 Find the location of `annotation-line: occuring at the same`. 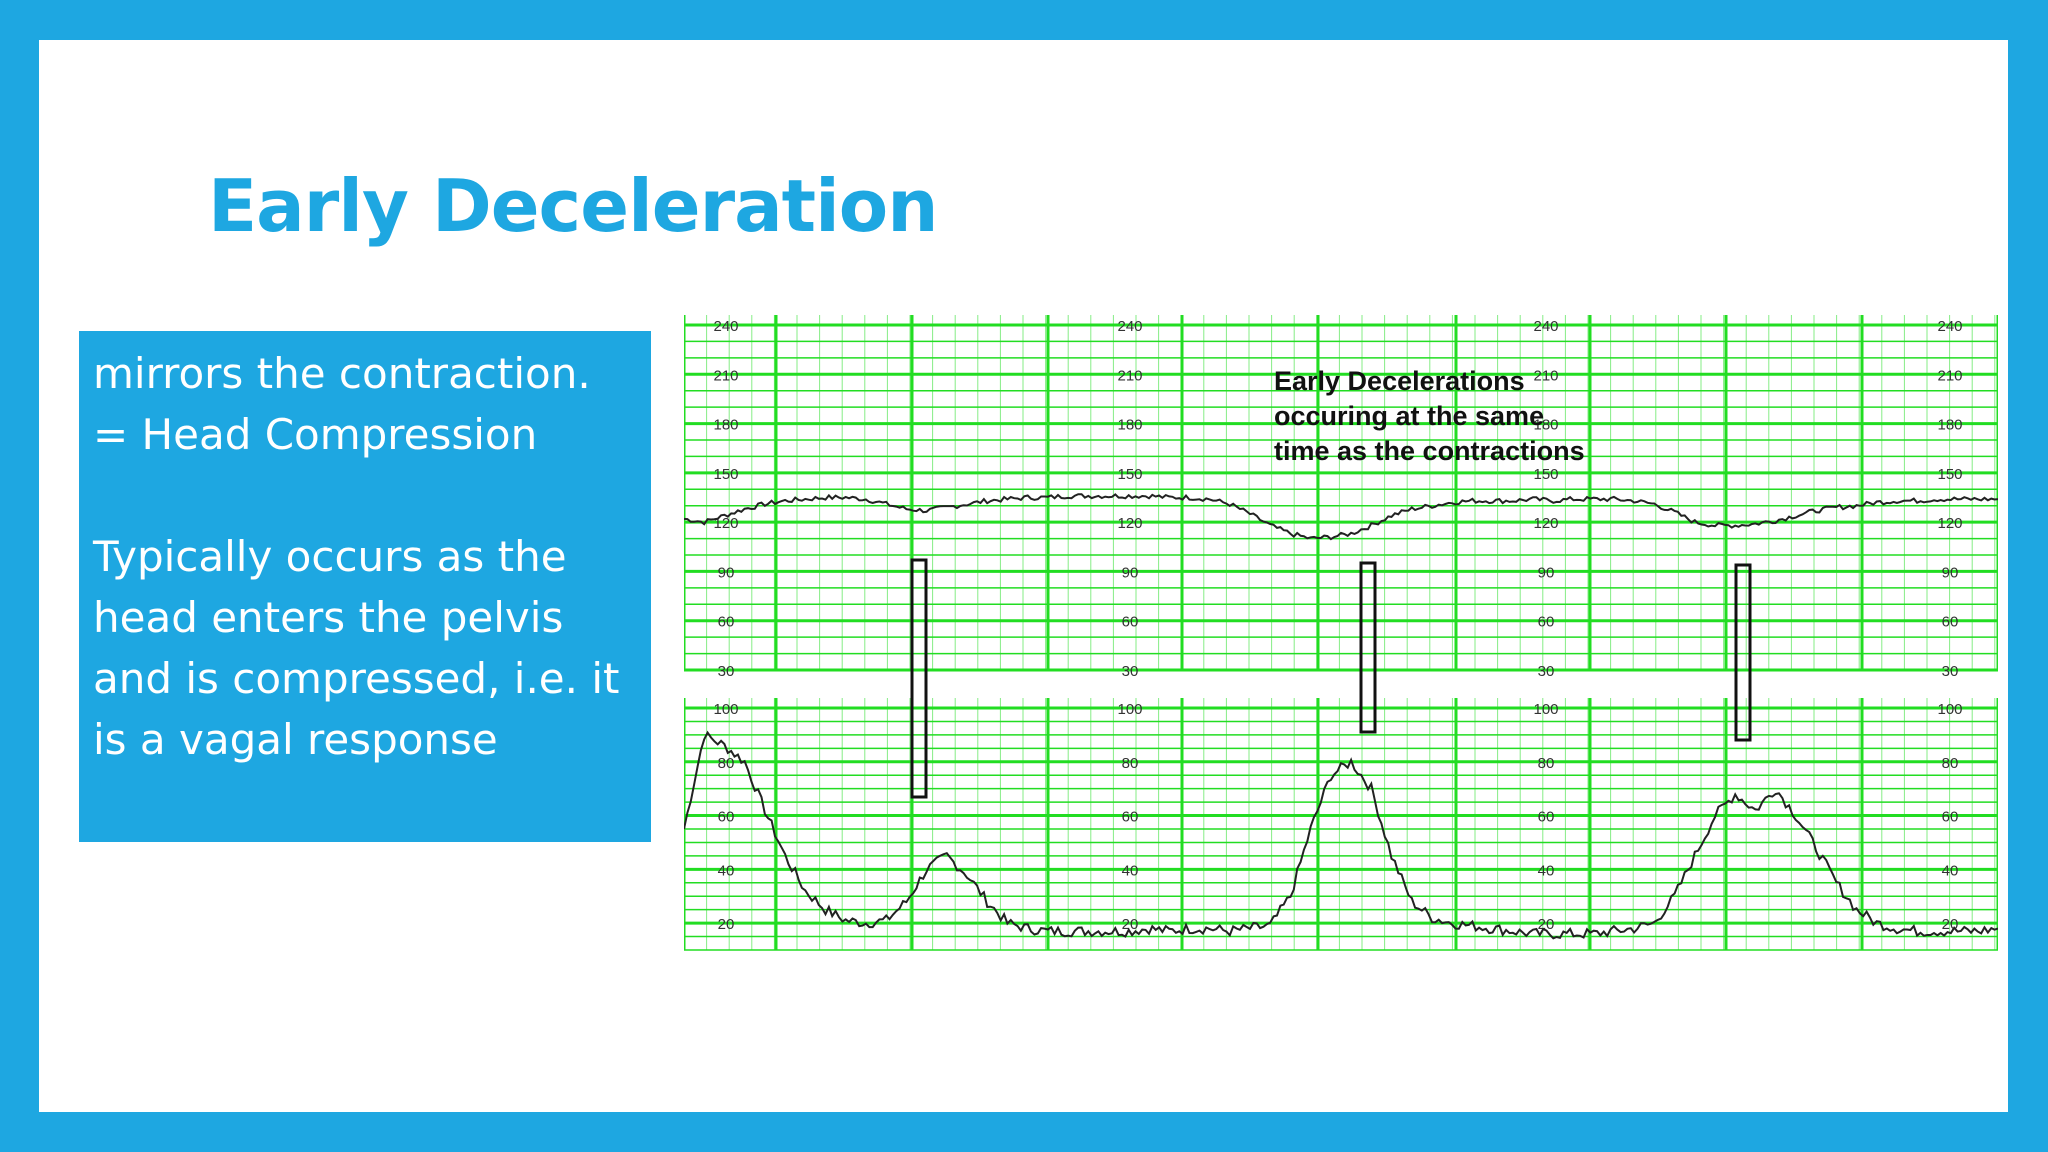

annotation-line: occuring at the same is located at coordinates (1409, 416).